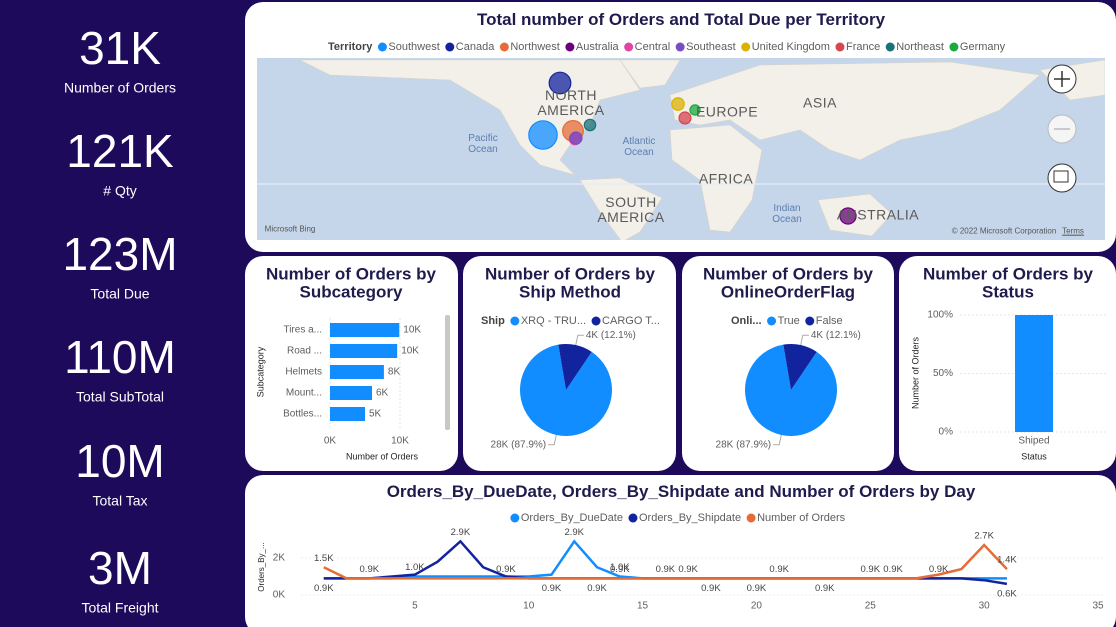  What do you see at coordinates (1062, 128) in the screenshot?
I see `map-controls` at bounding box center [1062, 128].